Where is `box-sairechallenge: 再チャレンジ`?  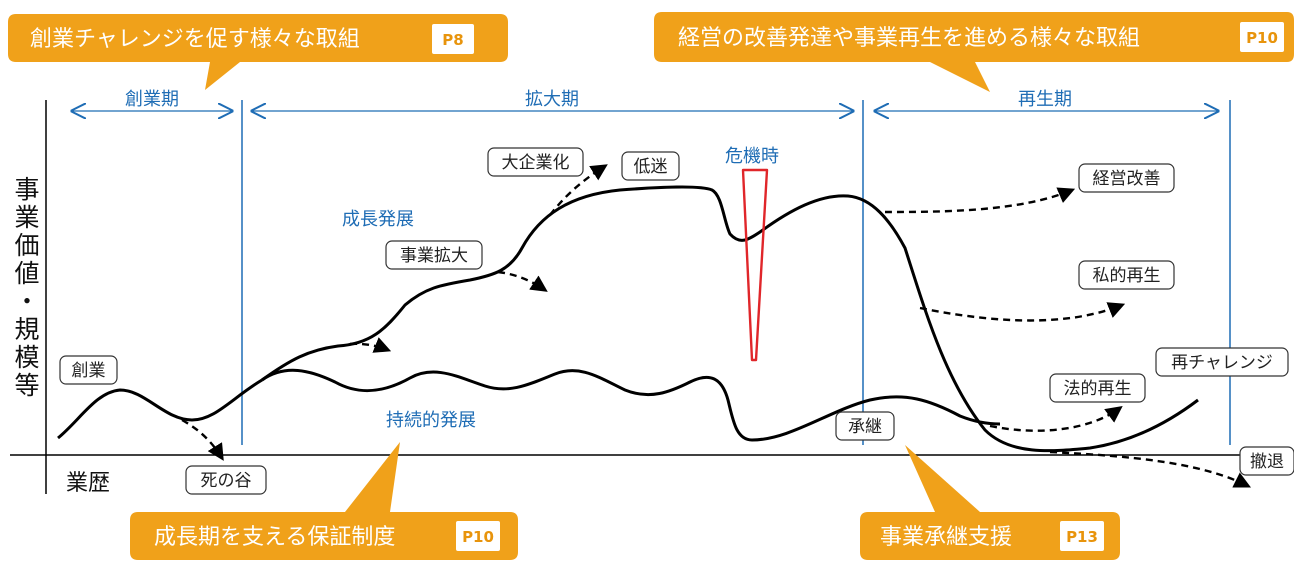 box-sairechallenge: 再チャレンジ is located at coordinates (1222, 362).